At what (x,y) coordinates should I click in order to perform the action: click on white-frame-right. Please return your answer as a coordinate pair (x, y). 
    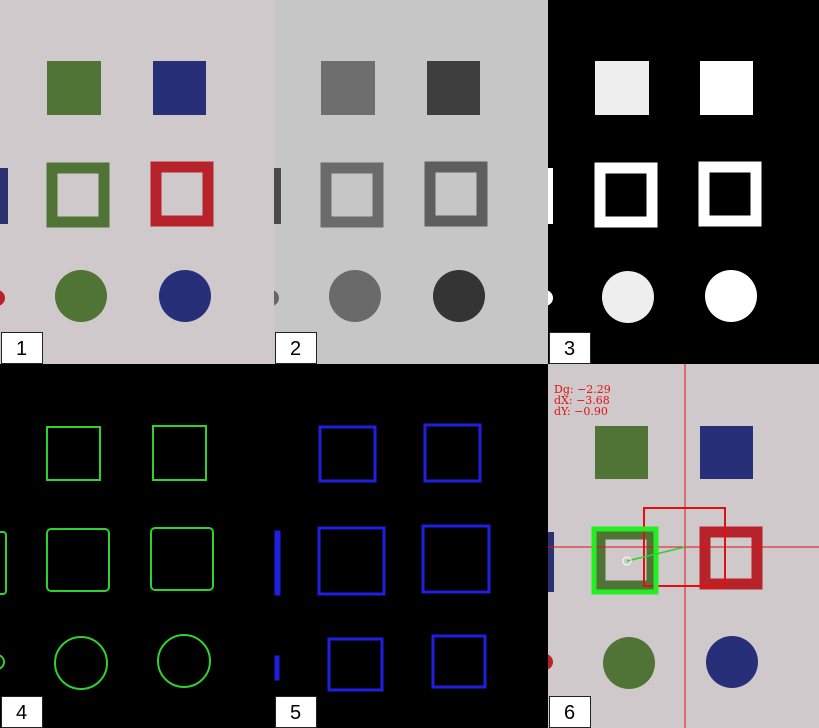
    Looking at the image, I should click on (730, 194).